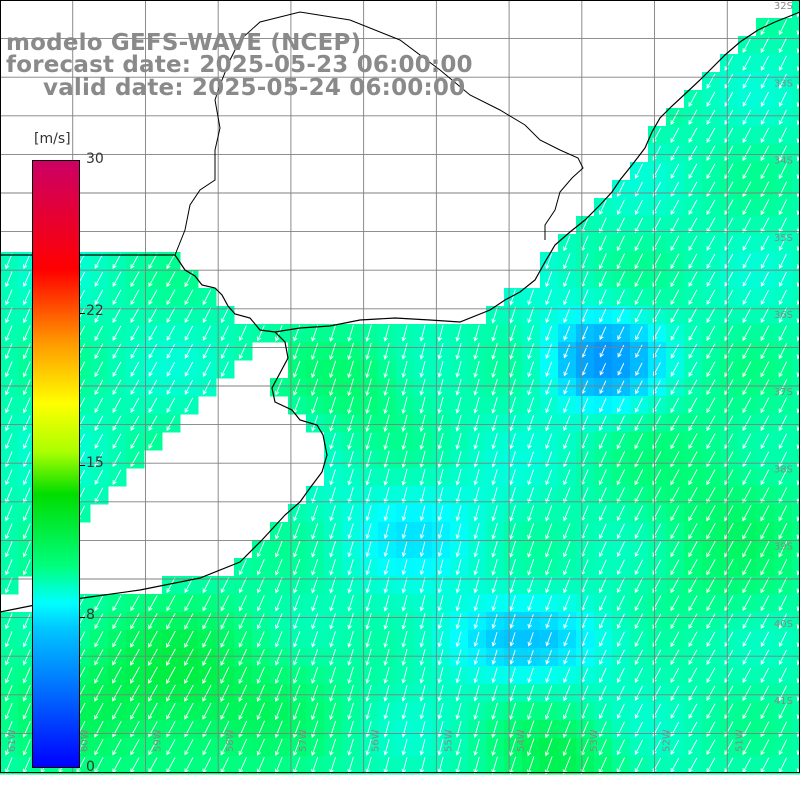 The height and width of the screenshot is (800, 800). I want to click on latitude-label: 37S, so click(783, 392).